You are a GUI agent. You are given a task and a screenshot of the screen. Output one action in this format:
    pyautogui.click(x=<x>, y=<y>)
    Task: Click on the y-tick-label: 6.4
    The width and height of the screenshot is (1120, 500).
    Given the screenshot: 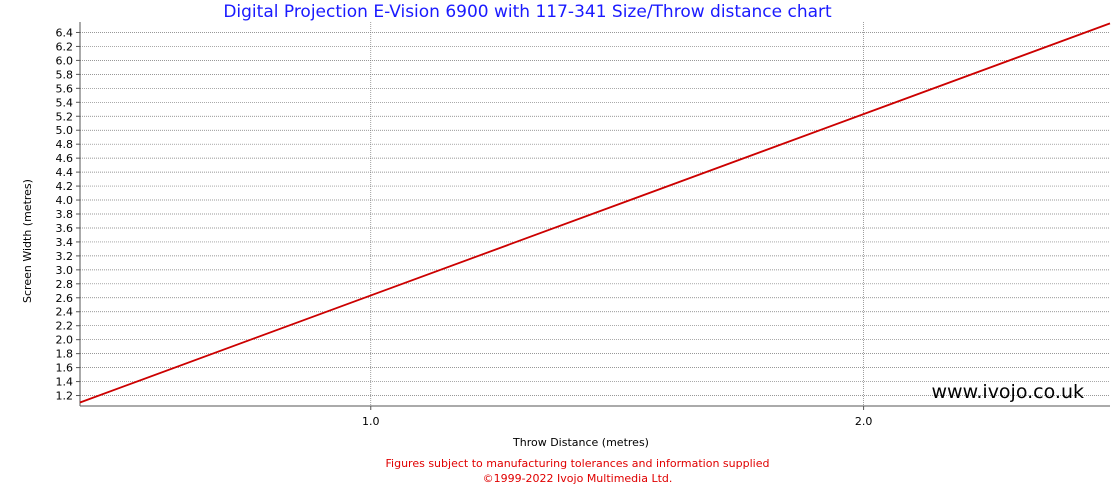 What is the action you would take?
    pyautogui.click(x=65, y=32)
    